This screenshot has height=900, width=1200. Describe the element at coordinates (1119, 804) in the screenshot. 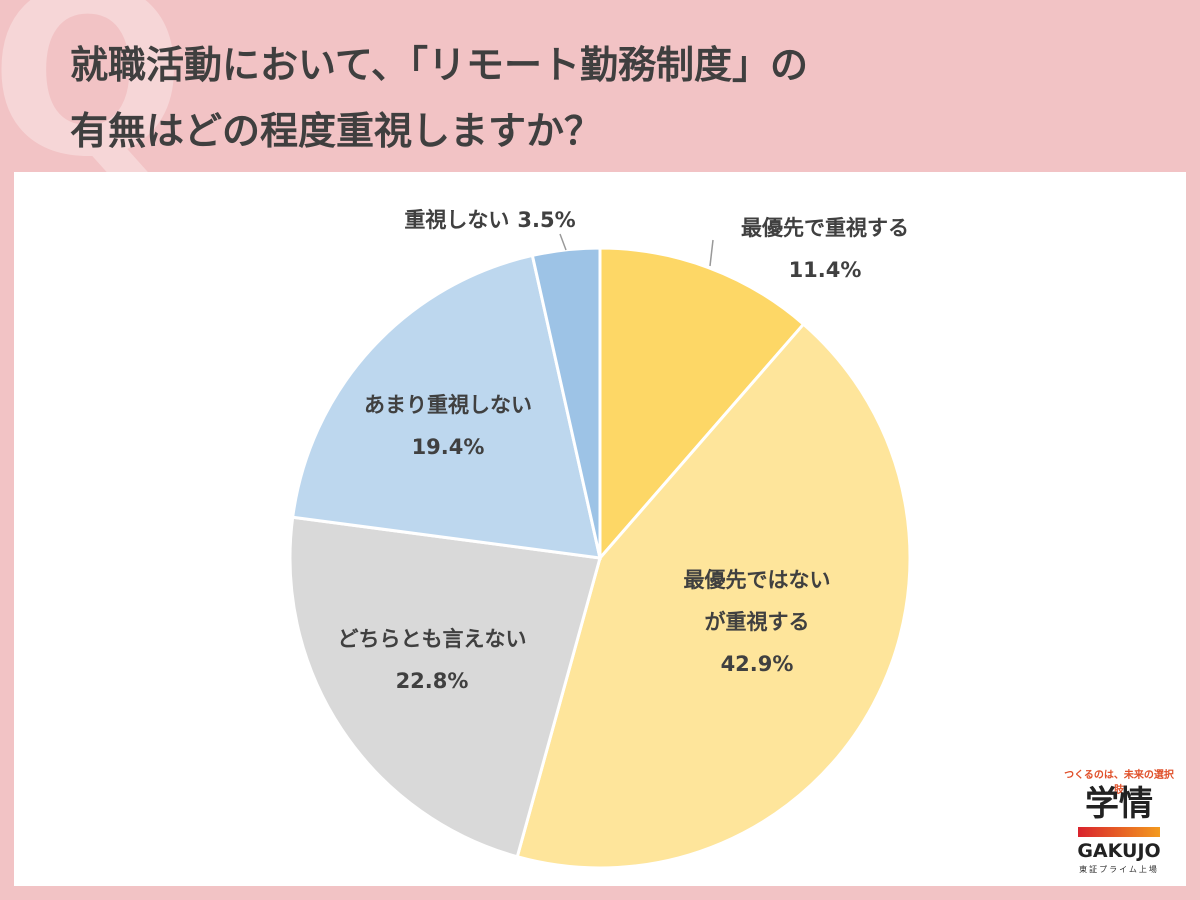

I see `logo-name: 学情` at that location.